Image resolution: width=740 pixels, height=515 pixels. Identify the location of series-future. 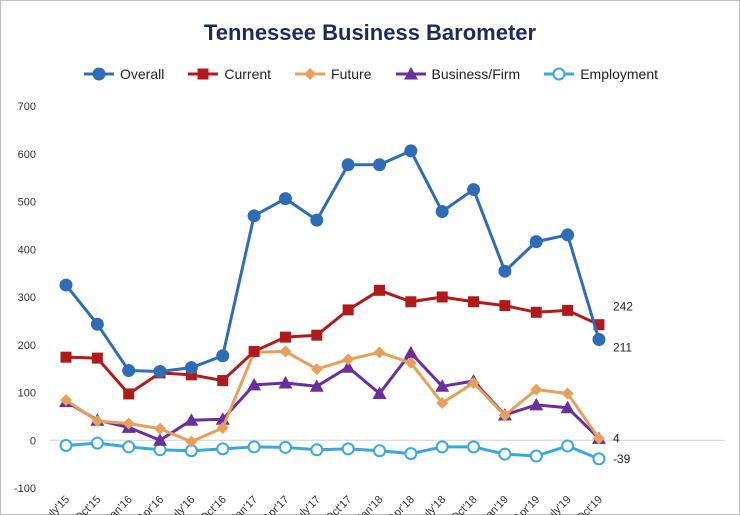
(332, 396).